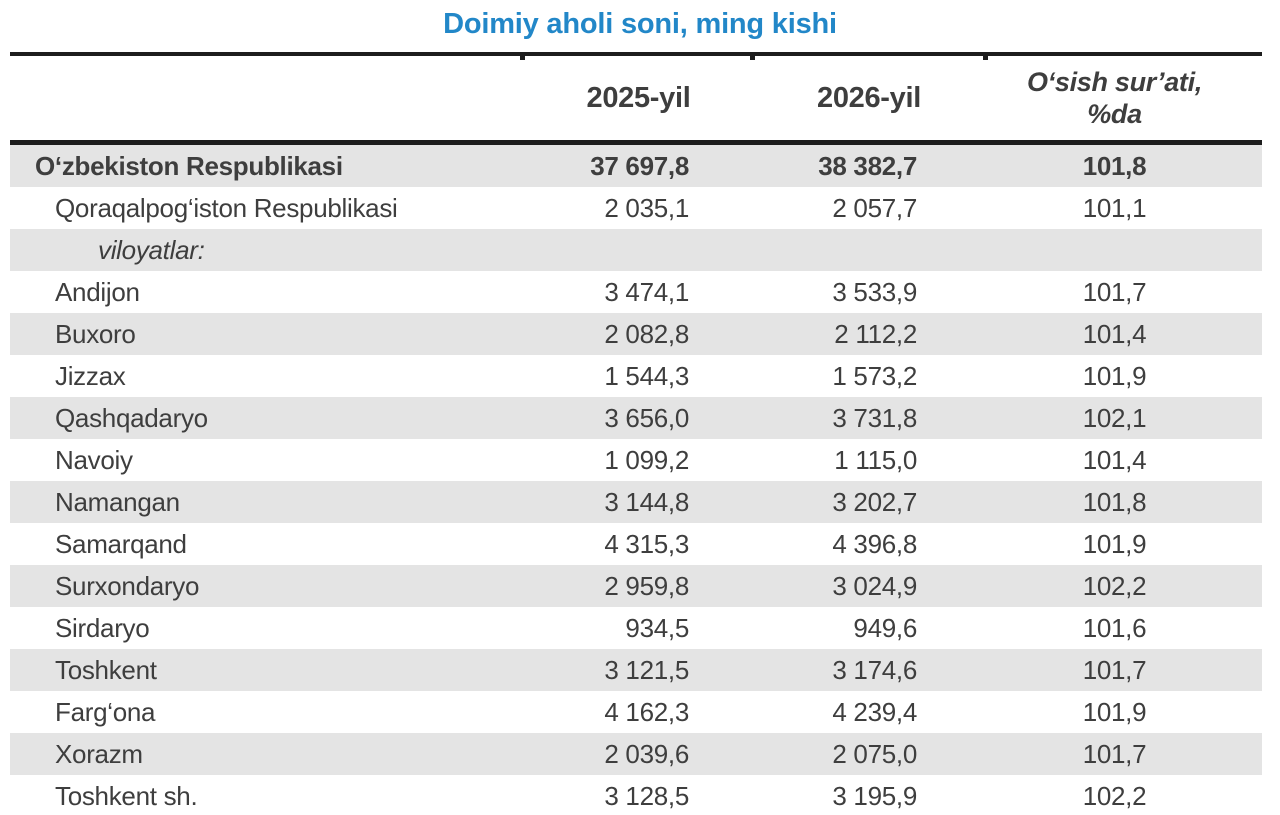  I want to click on population-2025-cell: 2 039,6, so click(646, 754).